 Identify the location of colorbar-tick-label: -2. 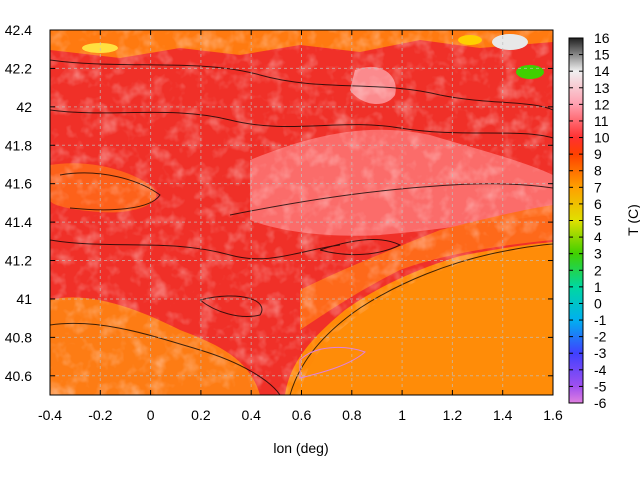
(600, 337).